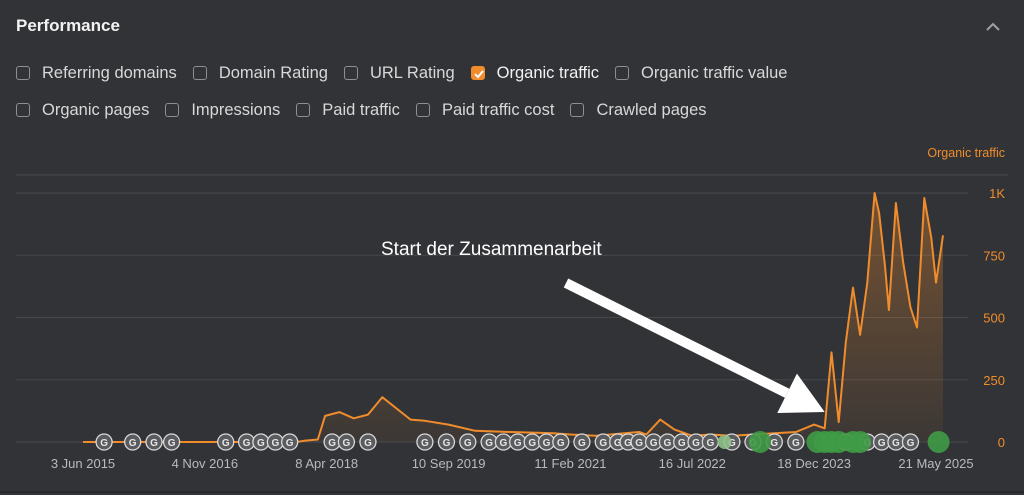 The image size is (1024, 495). What do you see at coordinates (1001, 442) in the screenshot?
I see `y-tick-label: 0` at bounding box center [1001, 442].